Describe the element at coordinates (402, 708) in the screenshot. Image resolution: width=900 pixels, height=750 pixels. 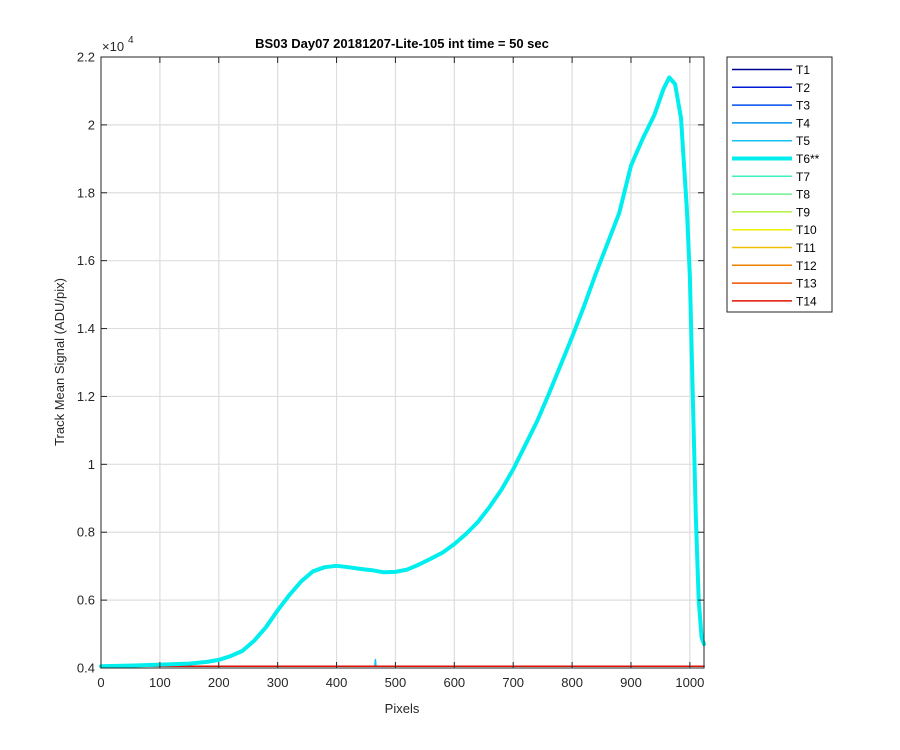
I see `x-axis-label: Pixels` at that location.